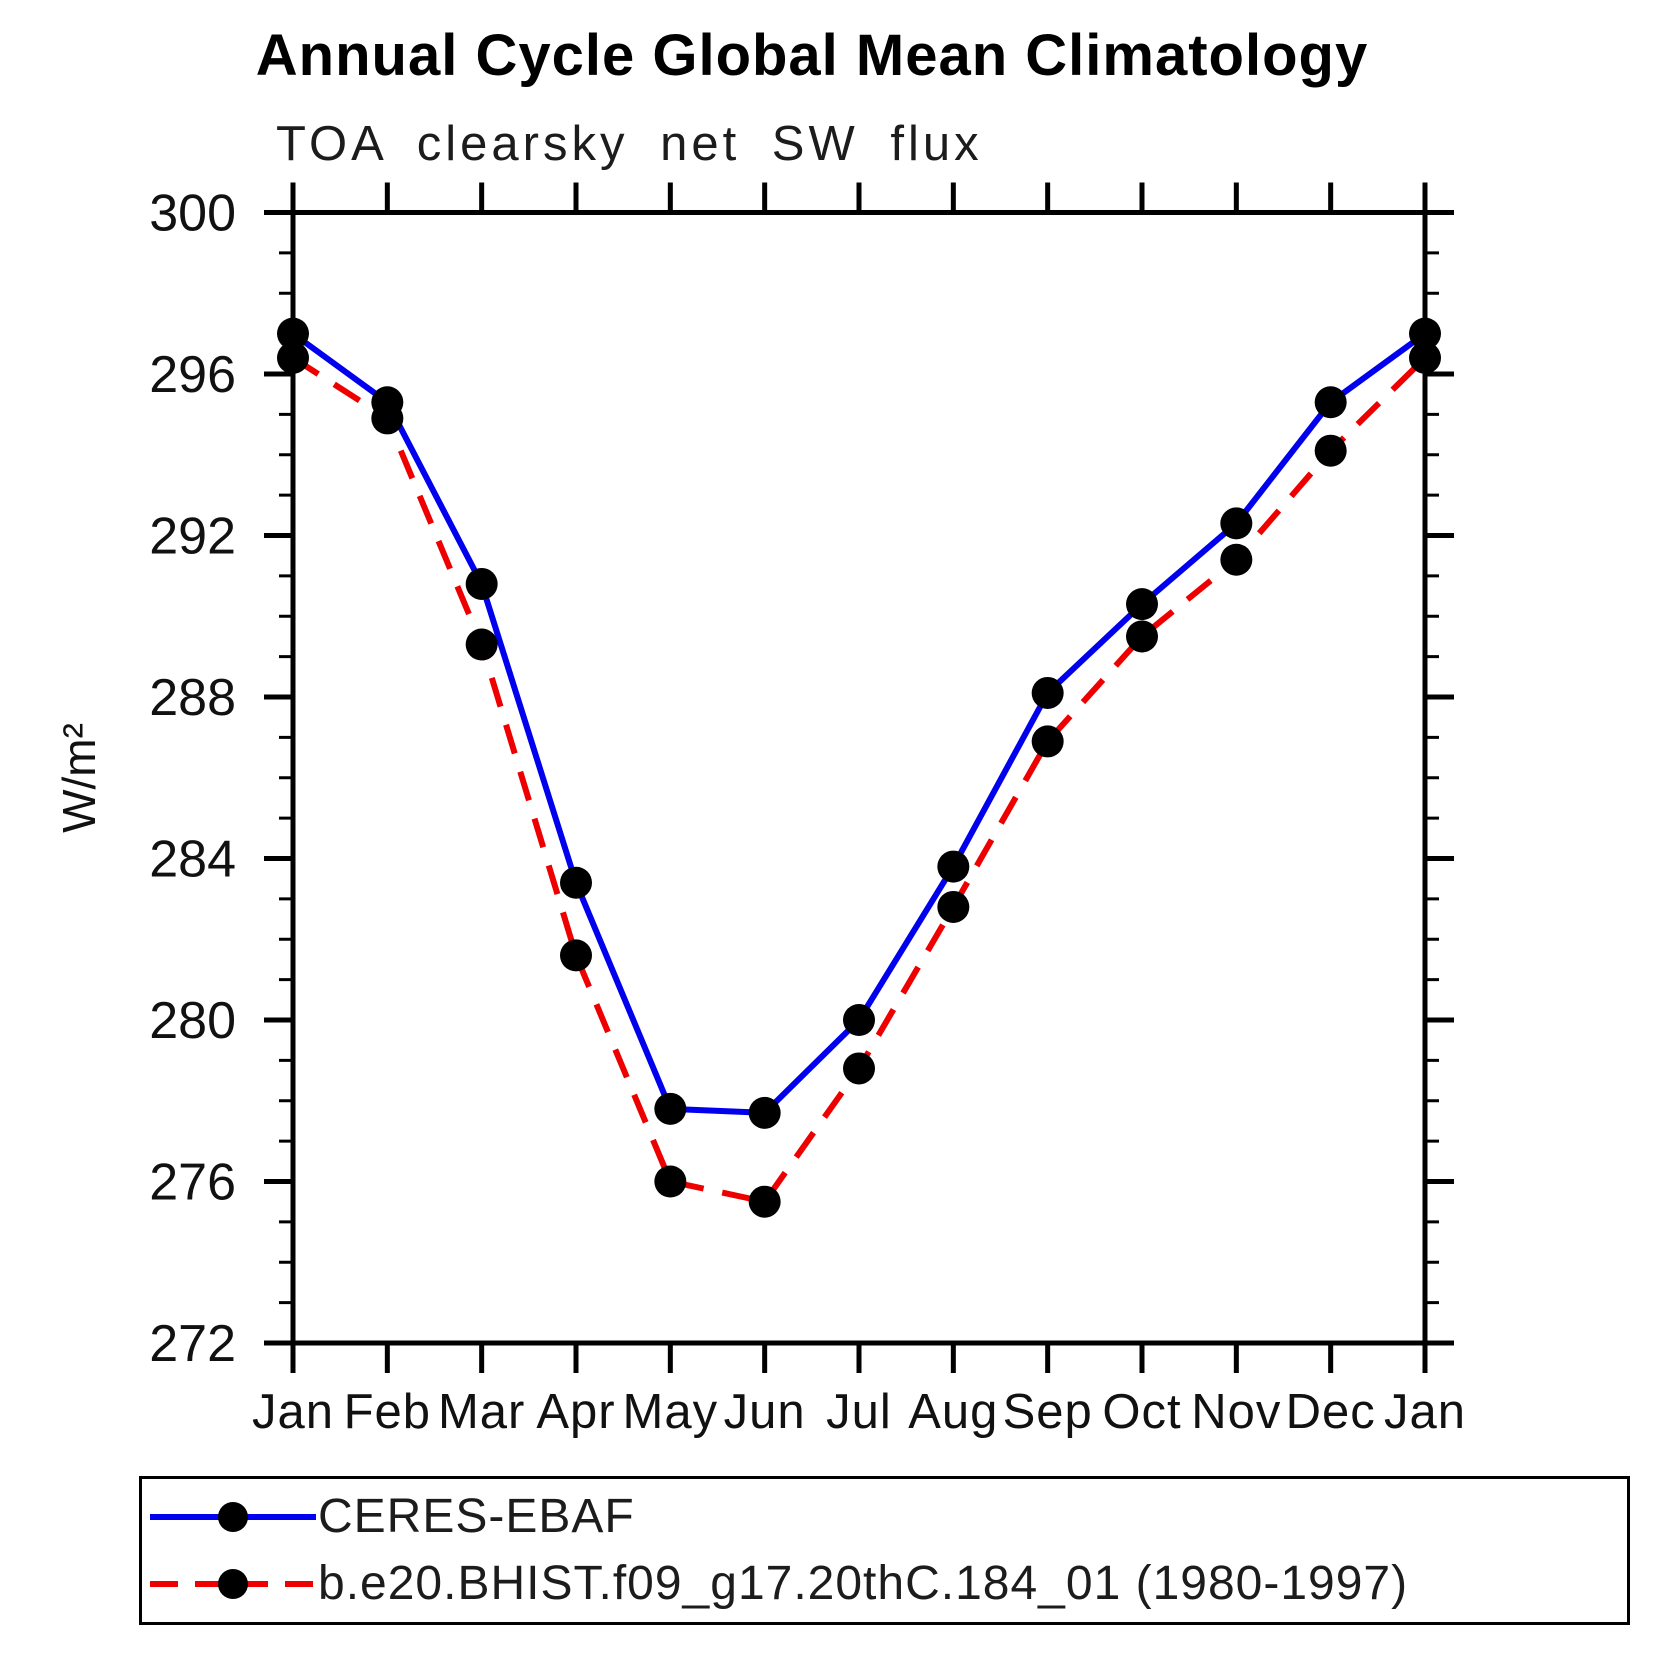 The width and height of the screenshot is (1663, 1663). What do you see at coordinates (192, 1183) in the screenshot?
I see `y-tick-label: 276` at bounding box center [192, 1183].